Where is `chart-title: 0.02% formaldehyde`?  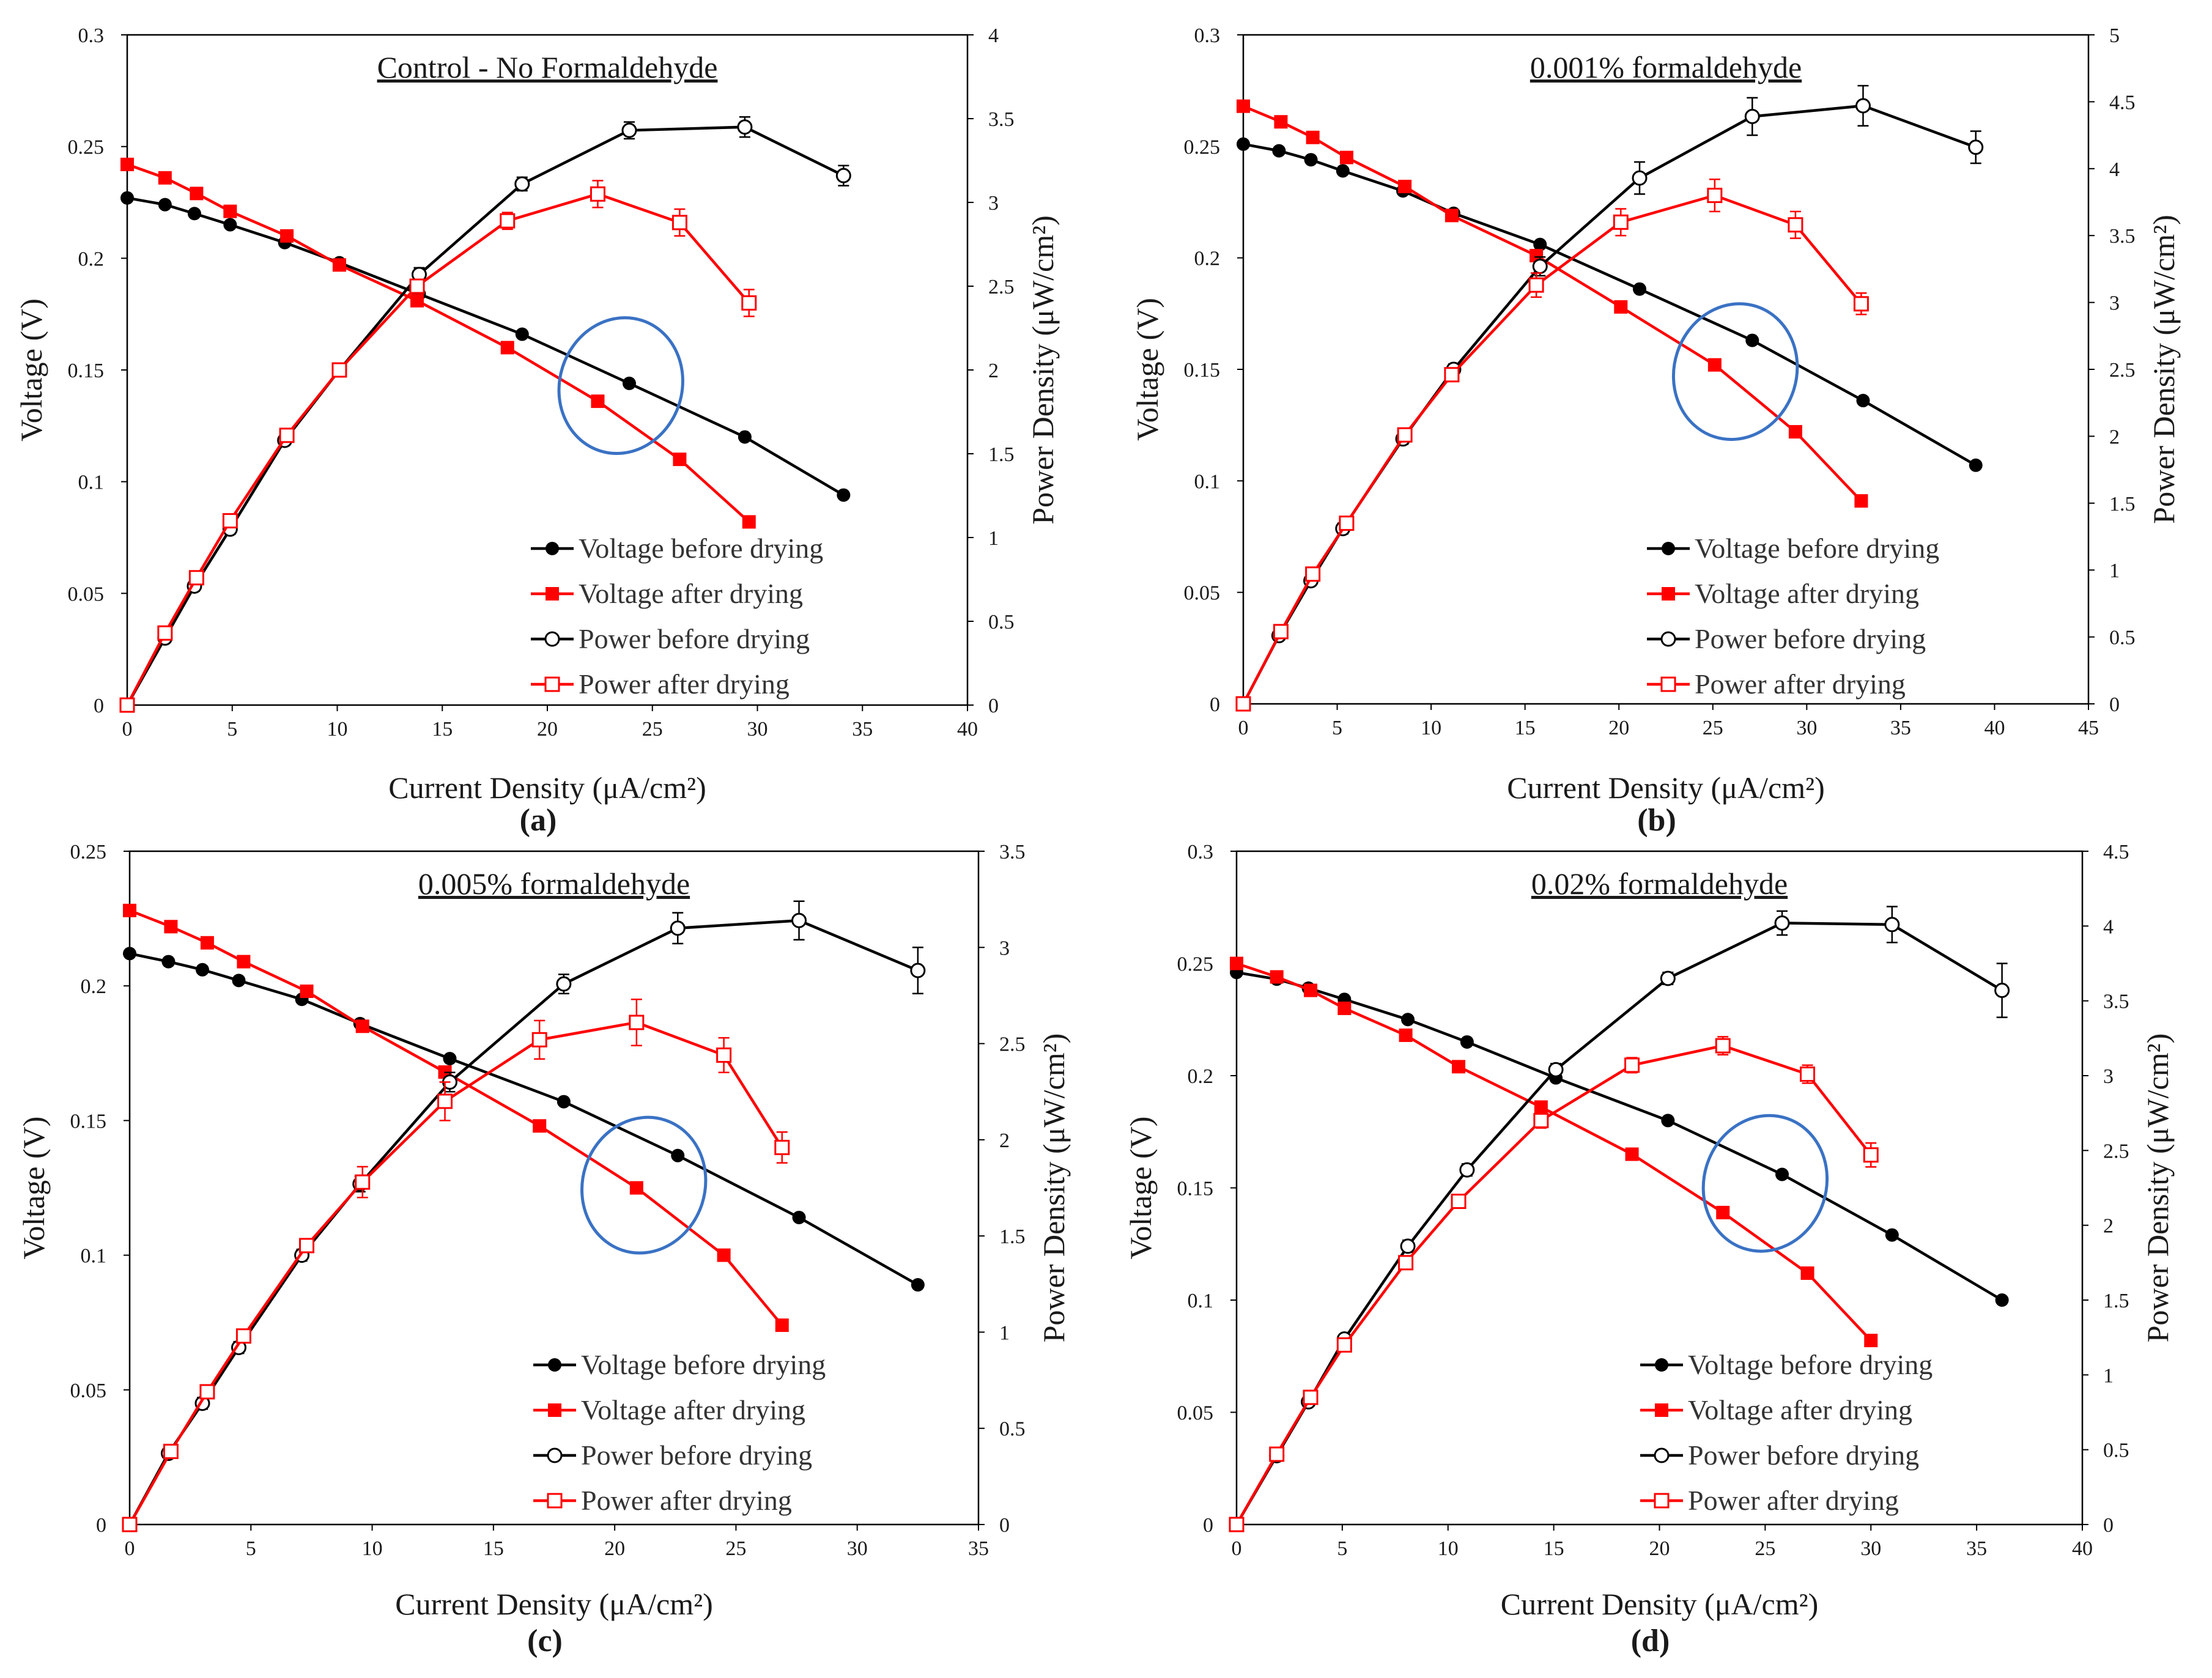
chart-title: 0.02% formaldehyde is located at coordinates (1660, 884).